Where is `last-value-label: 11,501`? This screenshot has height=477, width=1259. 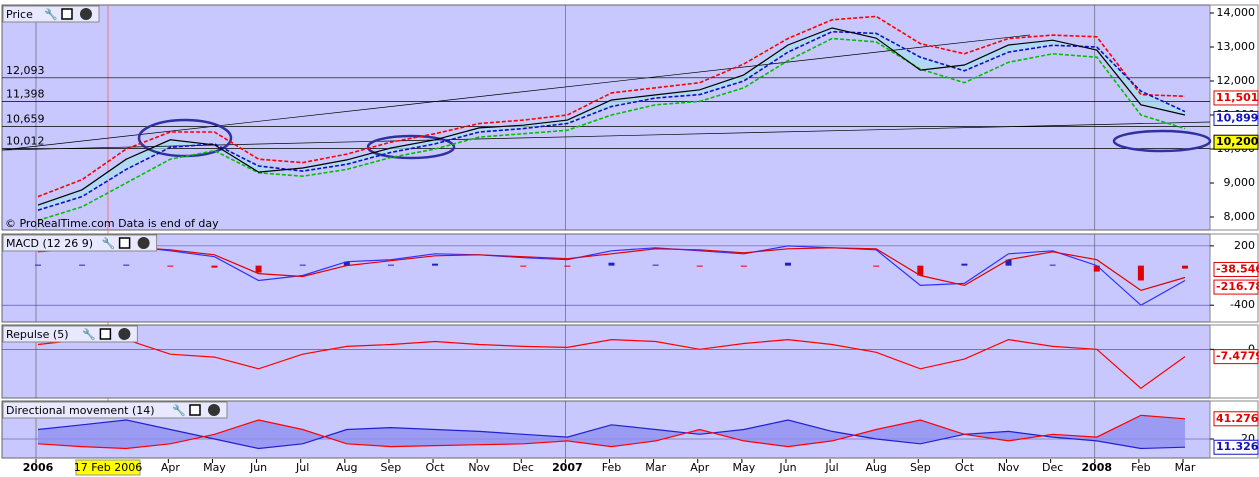
last-value-label: 11,501 is located at coordinates (1237, 97).